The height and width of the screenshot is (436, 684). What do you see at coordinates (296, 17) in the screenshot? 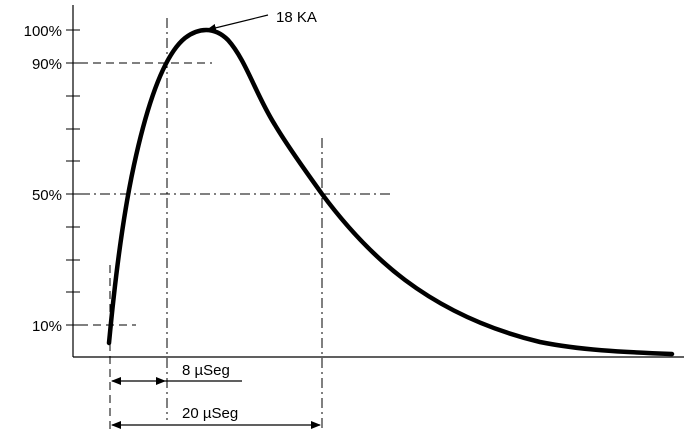
I see `peak-label: 18 KA` at bounding box center [296, 17].